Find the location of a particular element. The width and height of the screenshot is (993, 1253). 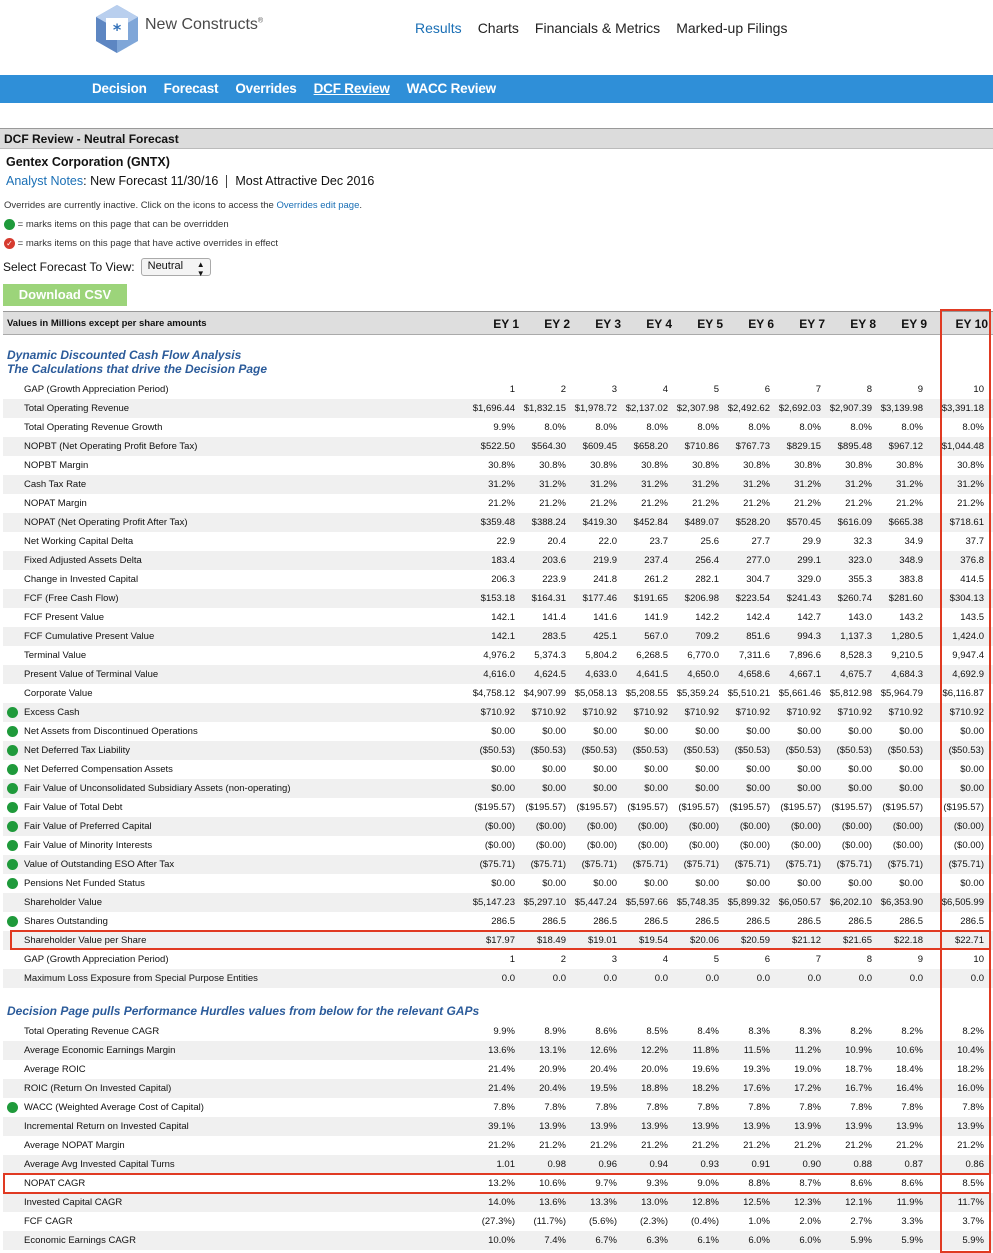

cell-value: 376.8 is located at coordinates (972, 560).